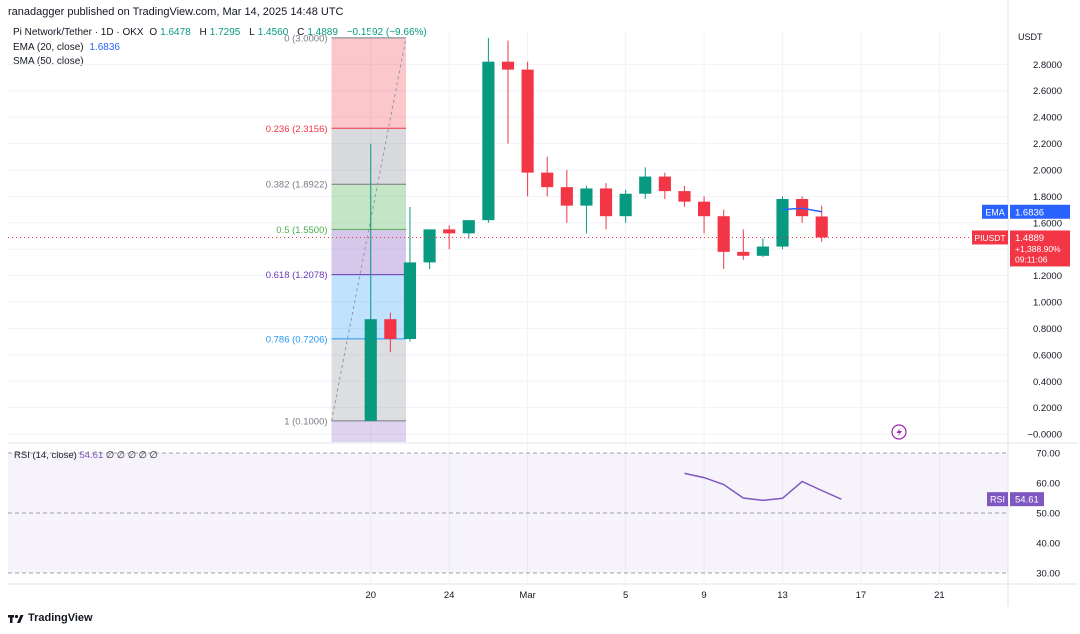 This screenshot has height=634, width=1080. I want to click on ema-line-path, so click(802, 210).